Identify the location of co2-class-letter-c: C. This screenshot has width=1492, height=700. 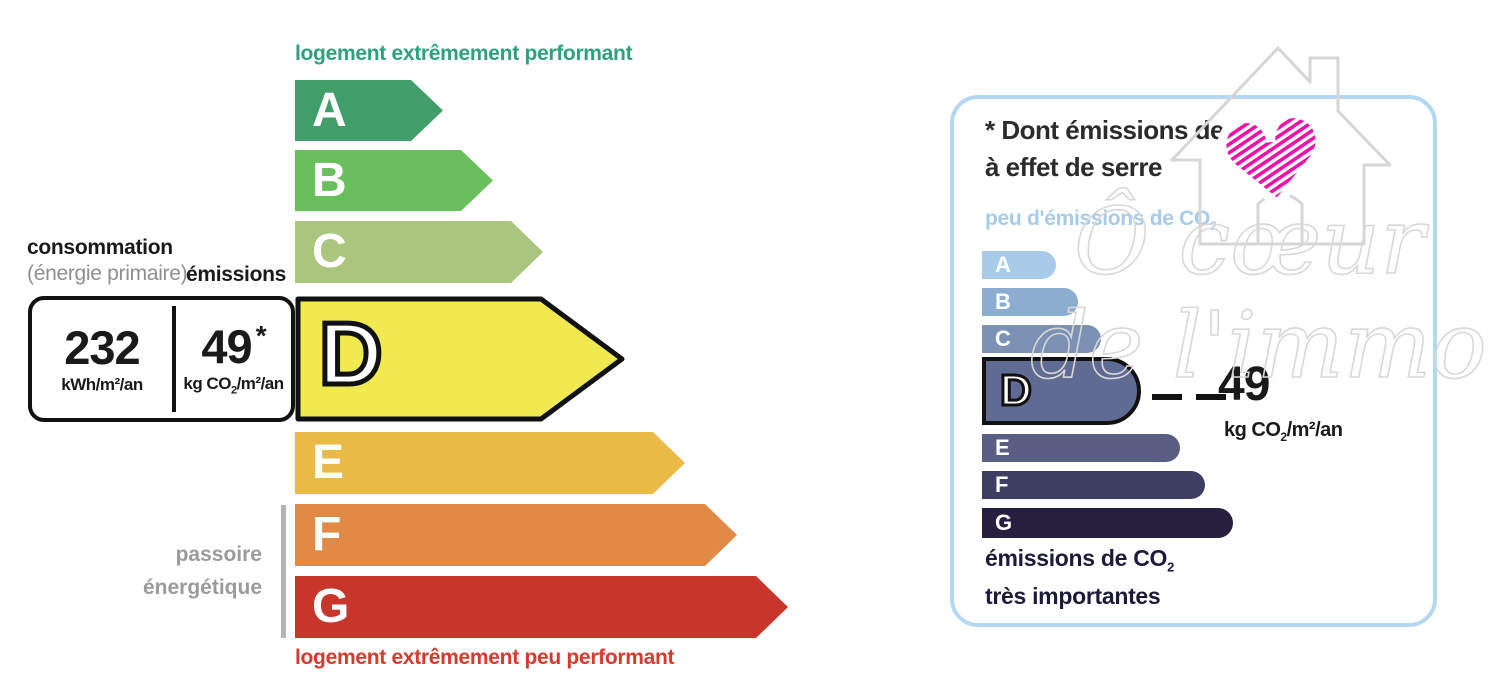
(1003, 338).